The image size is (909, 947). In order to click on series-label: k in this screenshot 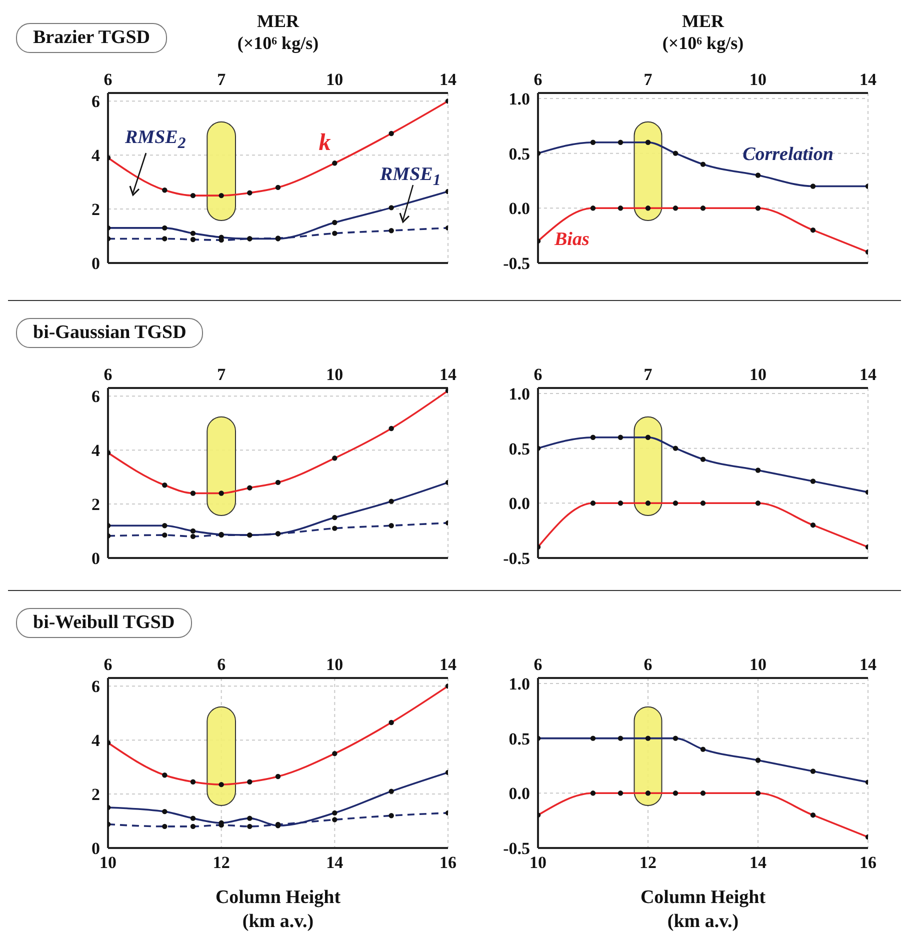, I will do `click(324, 144)`.